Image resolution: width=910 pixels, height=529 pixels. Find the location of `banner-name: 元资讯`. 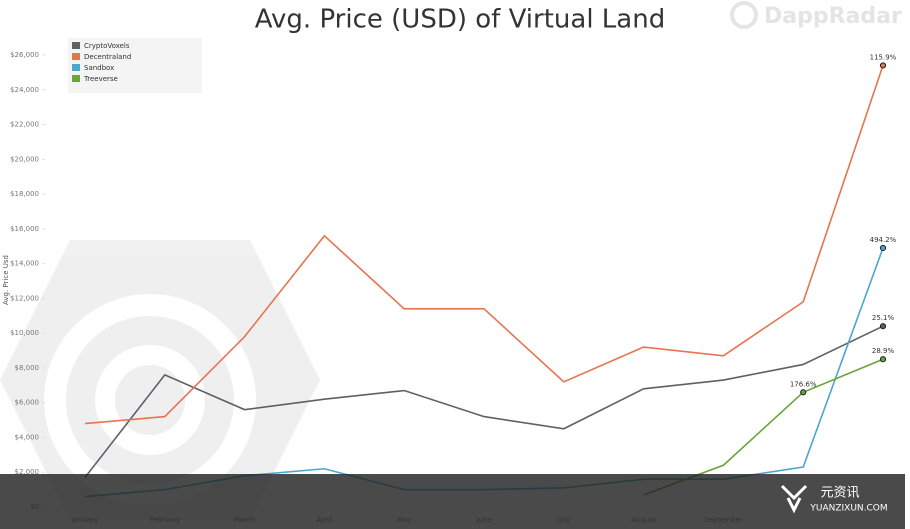

banner-name: 元资讯 is located at coordinates (839, 493).